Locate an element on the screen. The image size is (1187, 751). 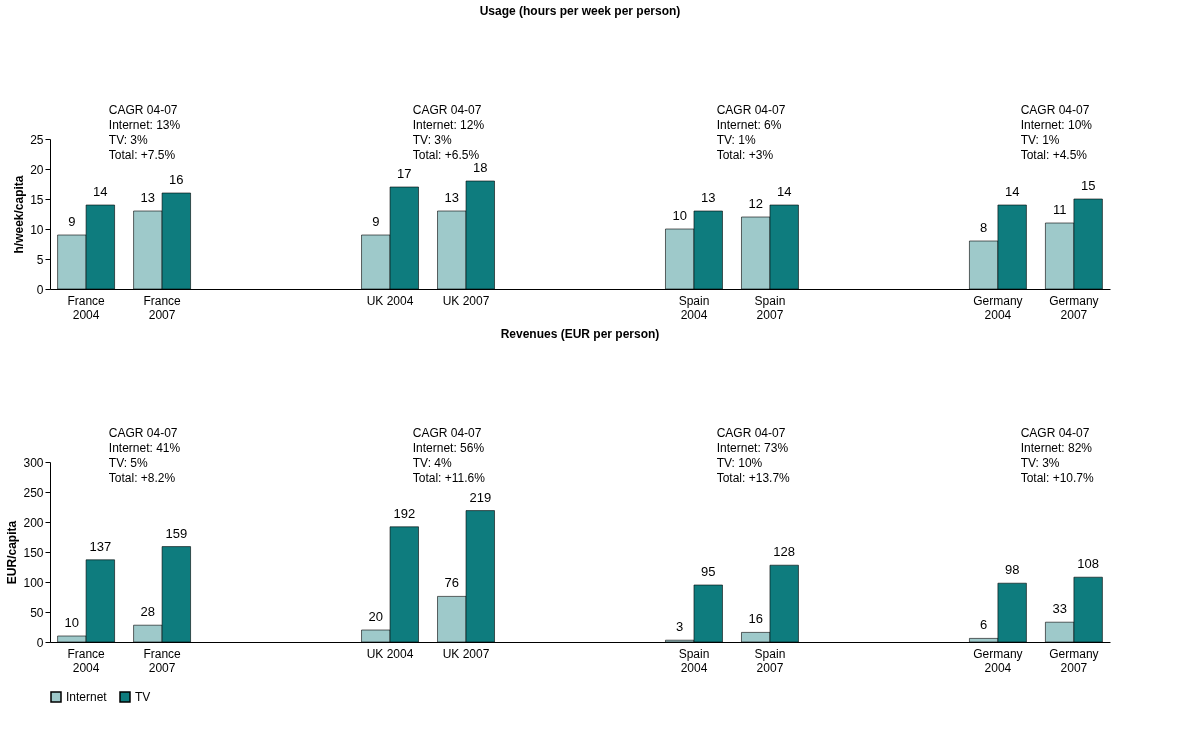
y-tick-label: 100 is located at coordinates (33, 582).